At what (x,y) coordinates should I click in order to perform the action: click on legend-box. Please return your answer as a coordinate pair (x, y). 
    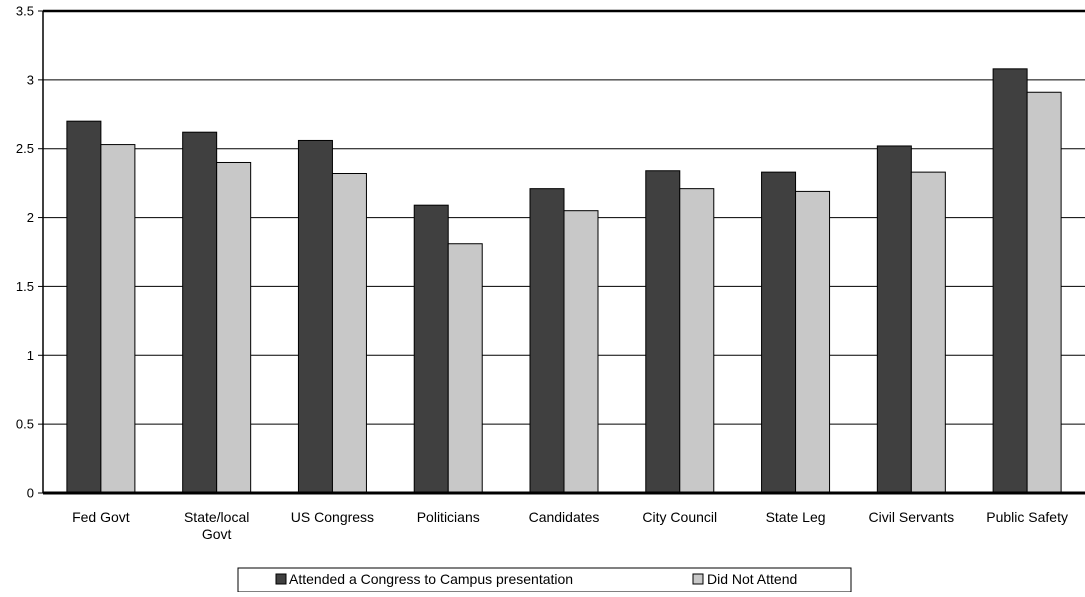
    Looking at the image, I should click on (544, 580).